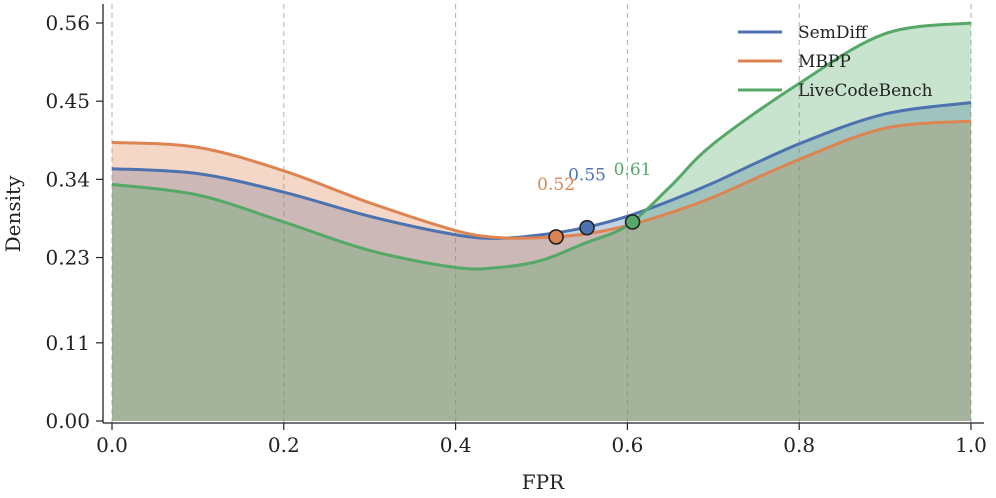 Image resolution: width=996 pixels, height=498 pixels. I want to click on x-tick-label: 0.0, so click(112, 445).